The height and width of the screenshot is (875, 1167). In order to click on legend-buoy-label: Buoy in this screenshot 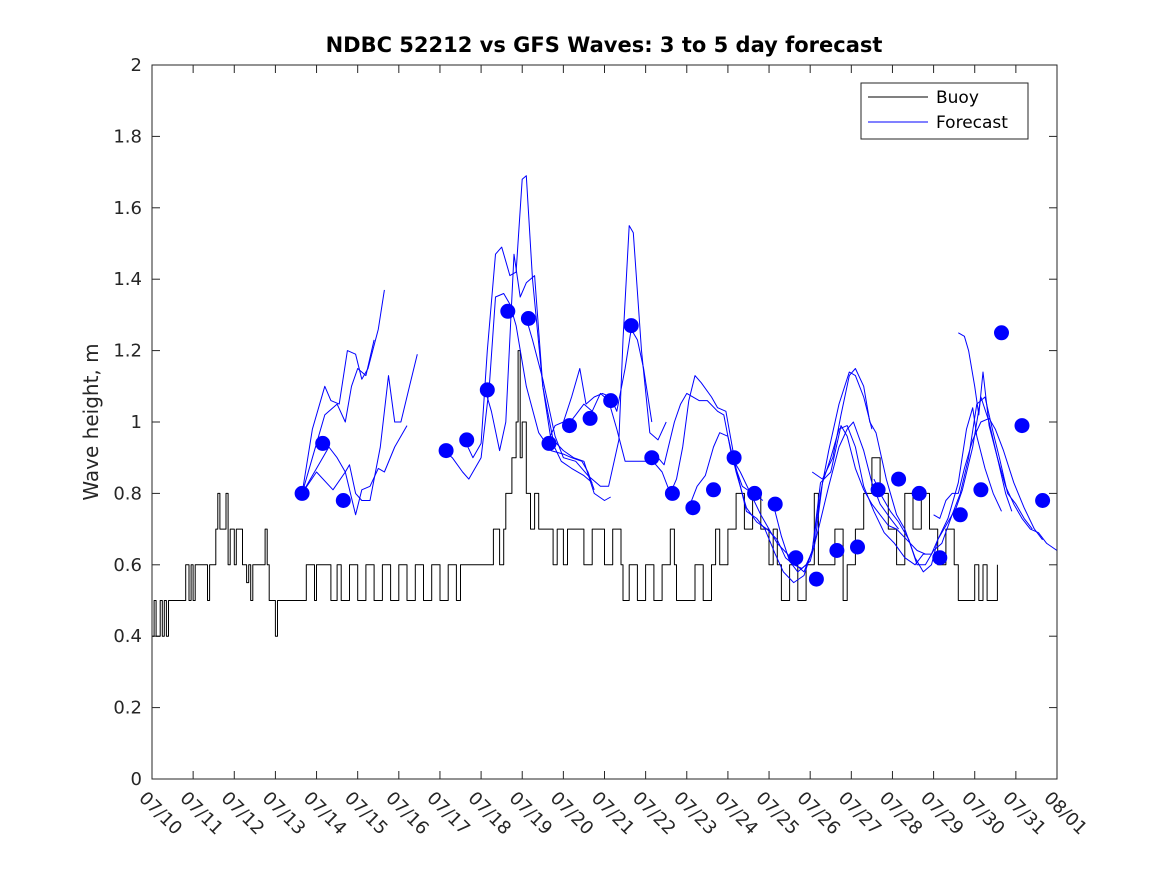, I will do `click(957, 98)`.